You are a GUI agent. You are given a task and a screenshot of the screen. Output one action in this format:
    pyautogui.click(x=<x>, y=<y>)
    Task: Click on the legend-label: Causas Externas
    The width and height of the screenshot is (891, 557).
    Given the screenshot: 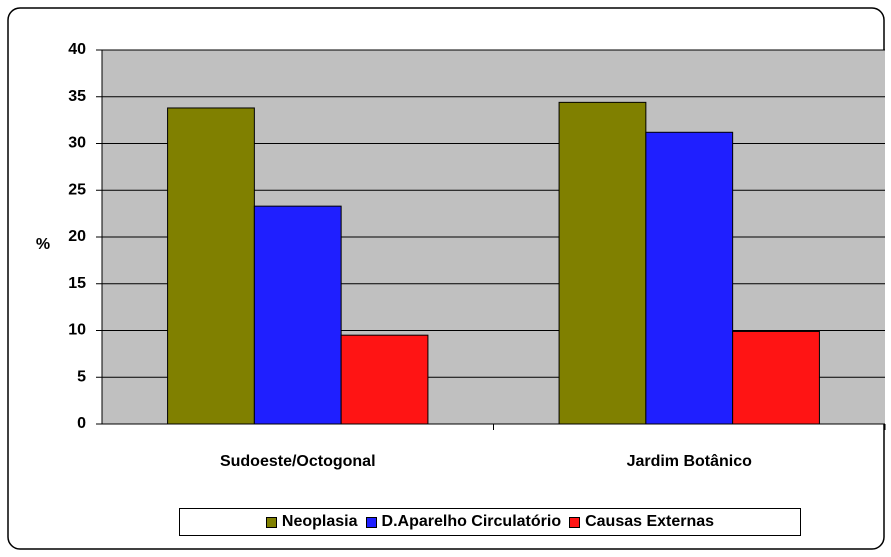 What is the action you would take?
    pyautogui.click(x=650, y=521)
    